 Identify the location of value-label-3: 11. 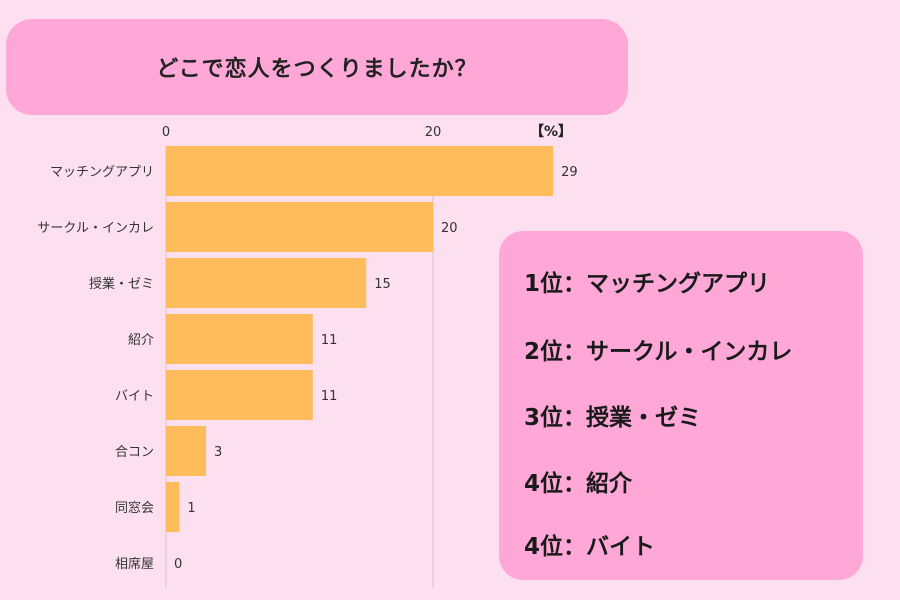
(329, 340).